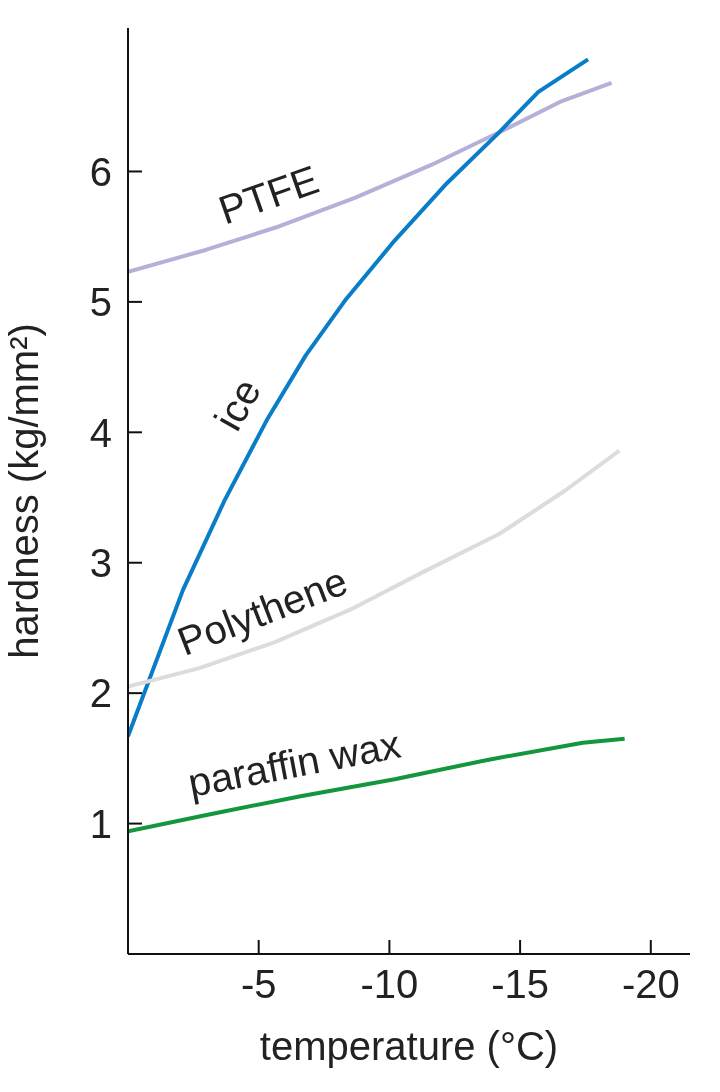  Describe the element at coordinates (294, 763) in the screenshot. I see `text: paraffin wax` at that location.